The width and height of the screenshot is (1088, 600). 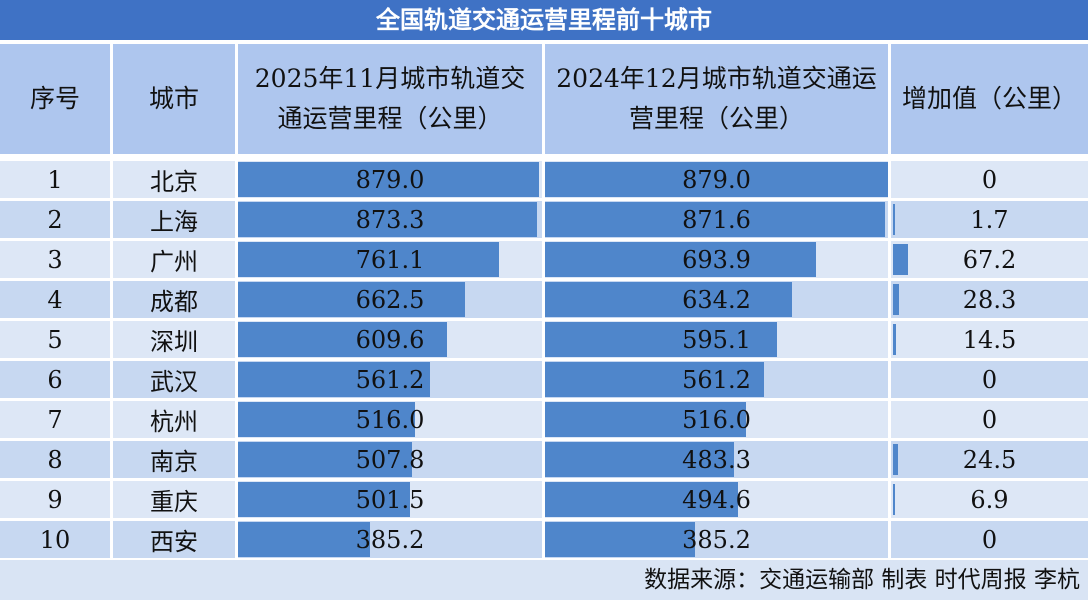 I want to click on value-2025: 561.2, so click(x=390, y=379).